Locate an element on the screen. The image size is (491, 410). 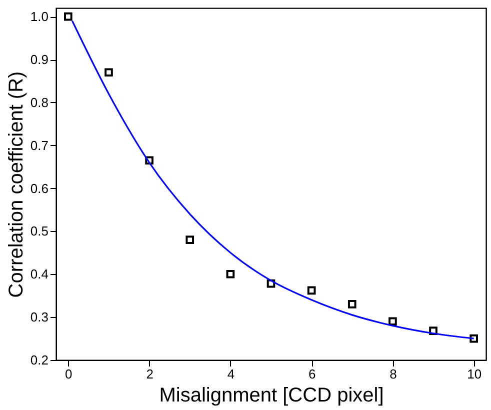
y-tick-label: 1.0 is located at coordinates (39, 16).